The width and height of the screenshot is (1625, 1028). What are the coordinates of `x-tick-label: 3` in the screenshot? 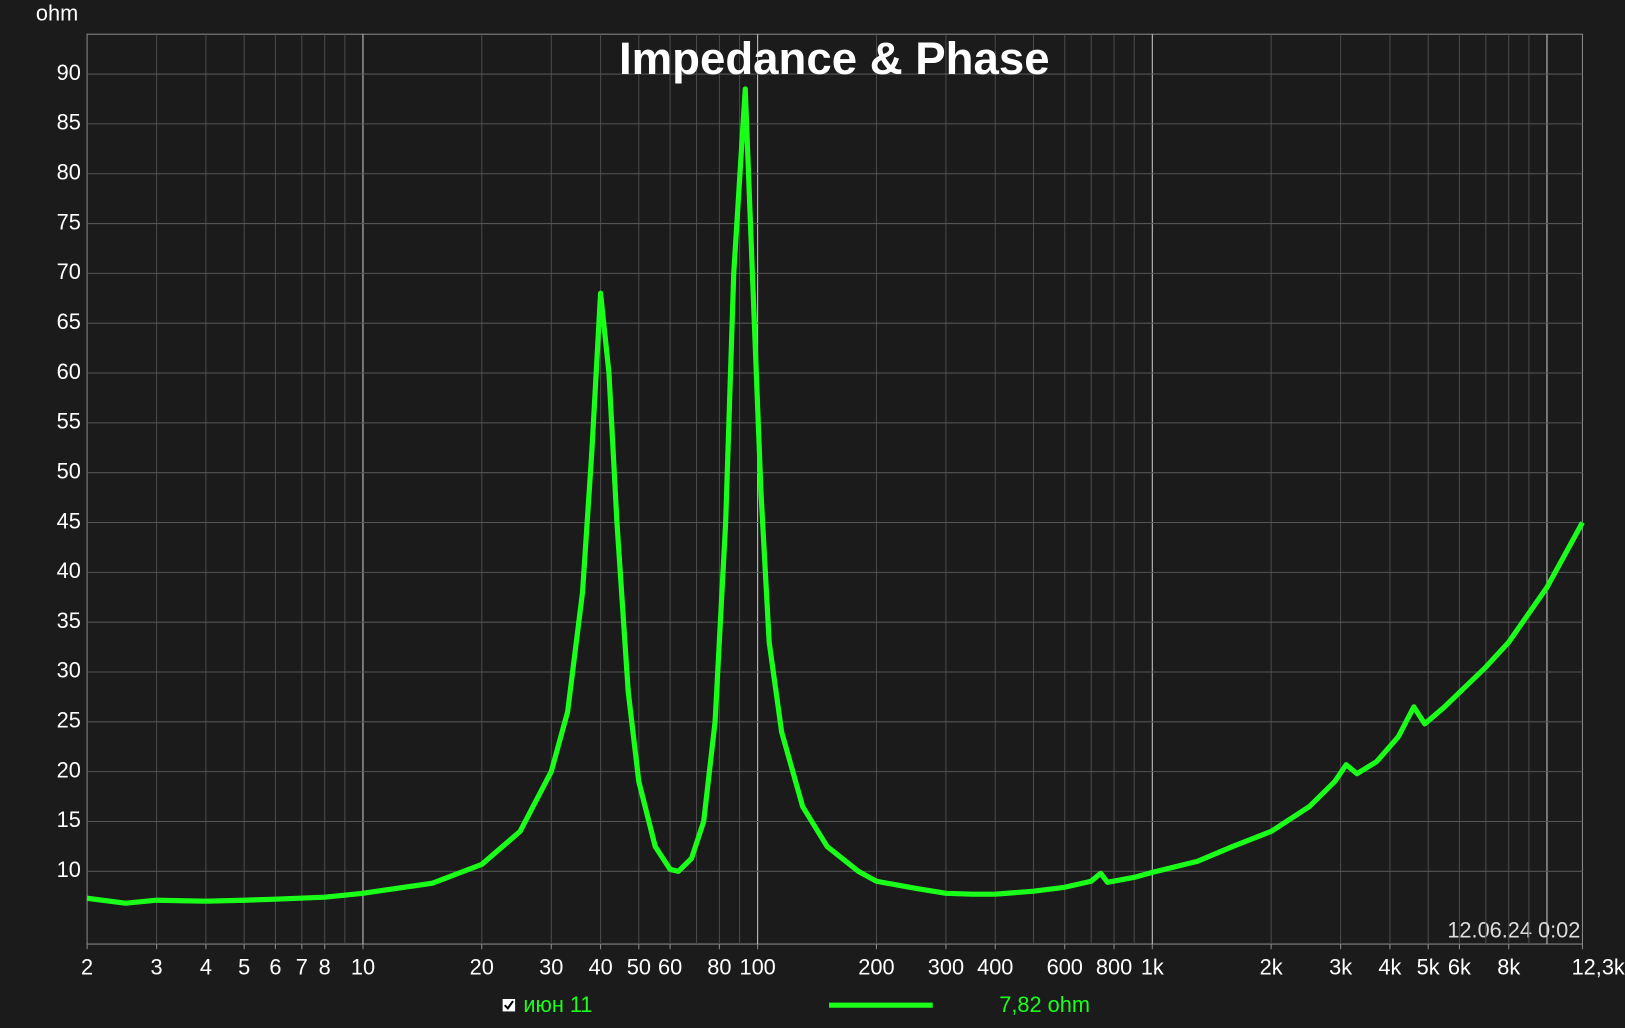 It's located at (157, 967).